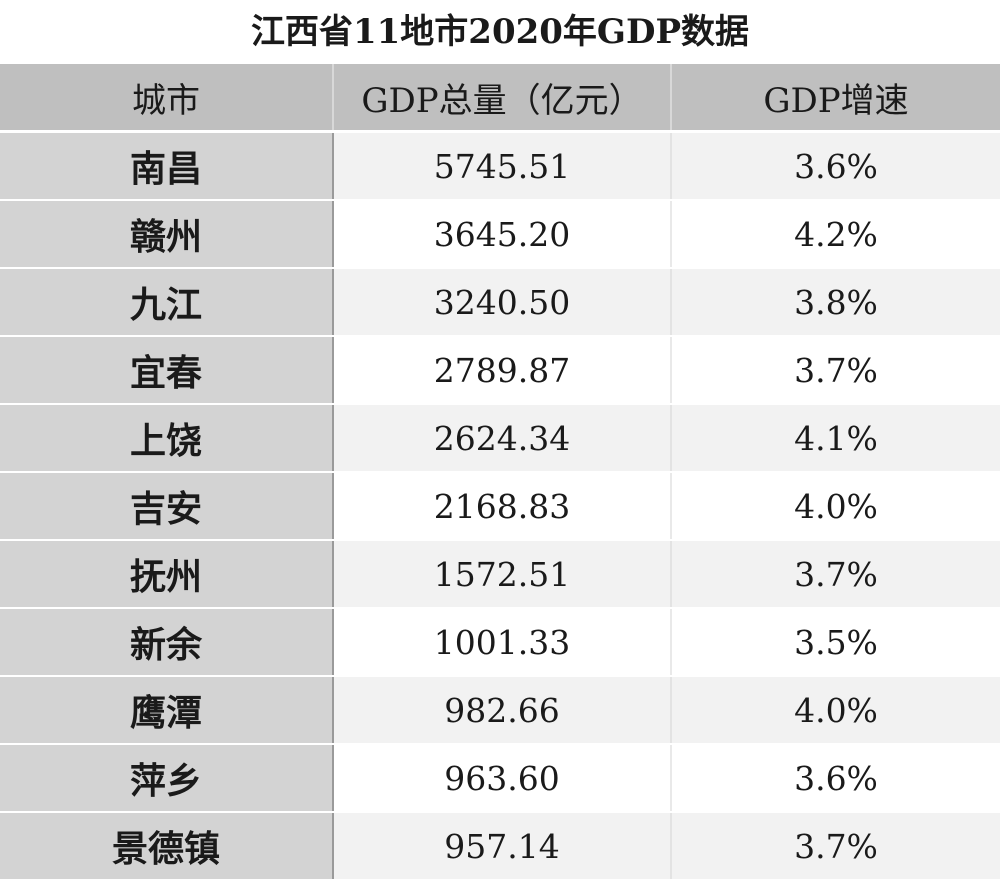  I want to click on table-row: 赣州 3645.20 4.2%, so click(500, 234).